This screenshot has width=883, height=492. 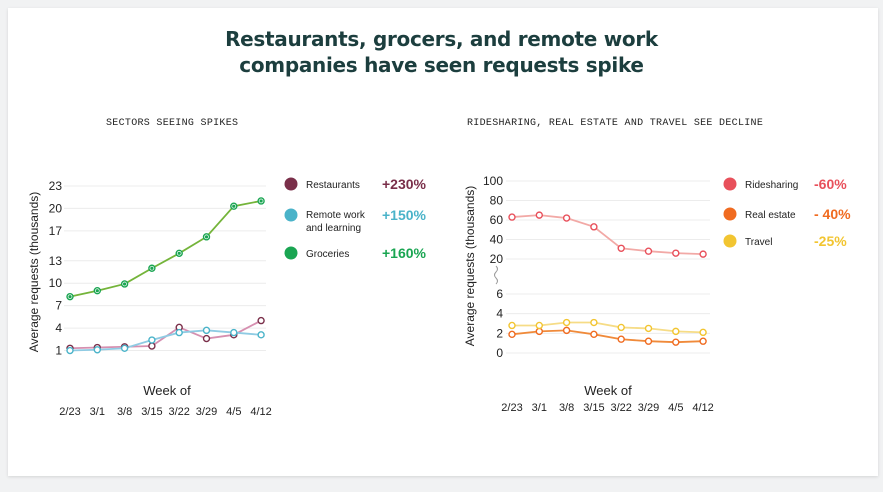 I want to click on y-tick-label: 2, so click(x=499, y=333).